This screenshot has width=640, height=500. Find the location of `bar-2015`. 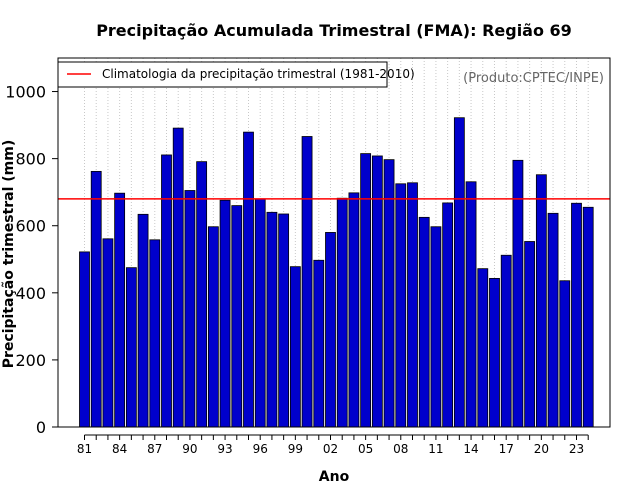

bar-2015 is located at coordinates (483, 348).